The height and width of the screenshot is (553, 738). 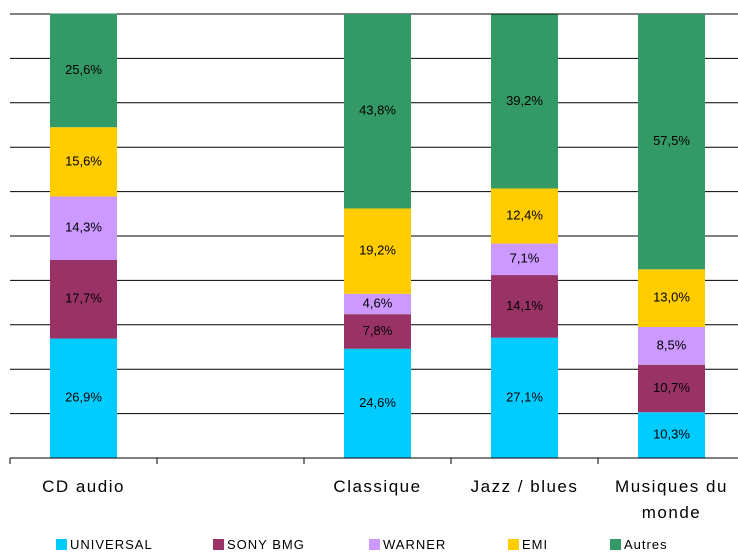 I want to click on x-tick-label: Musiques du monde, so click(x=671, y=499).